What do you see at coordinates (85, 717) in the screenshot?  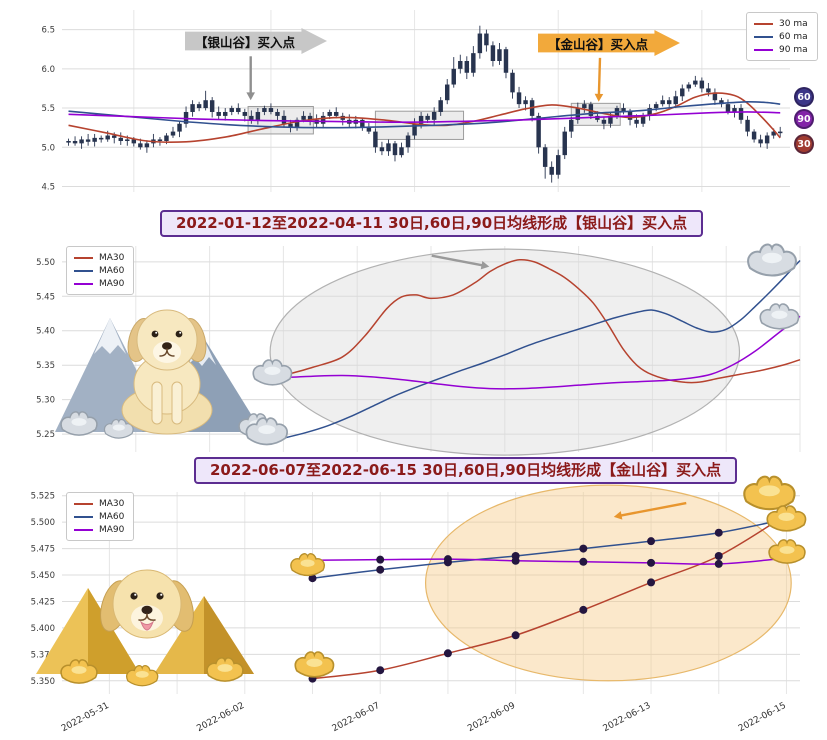 I see `svg-text: 2022-05-31` at bounding box center [85, 717].